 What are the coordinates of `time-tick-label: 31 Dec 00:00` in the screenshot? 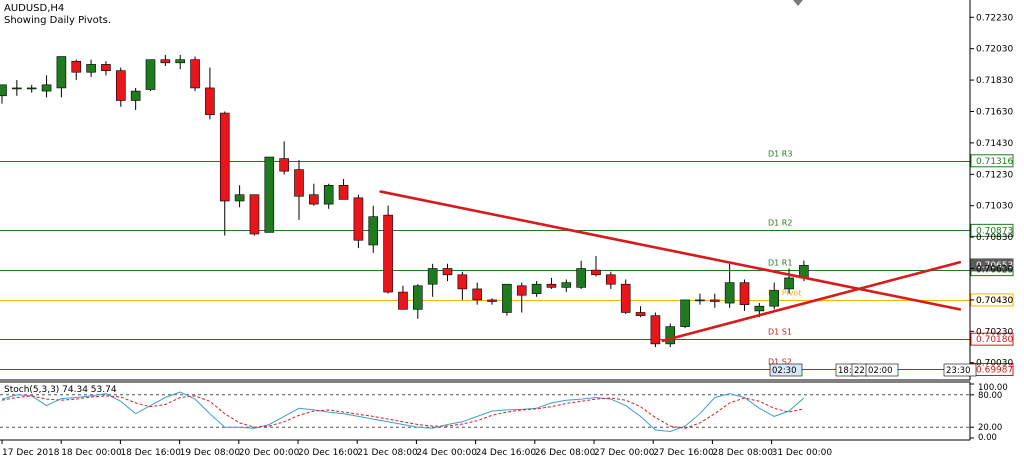 It's located at (802, 453).